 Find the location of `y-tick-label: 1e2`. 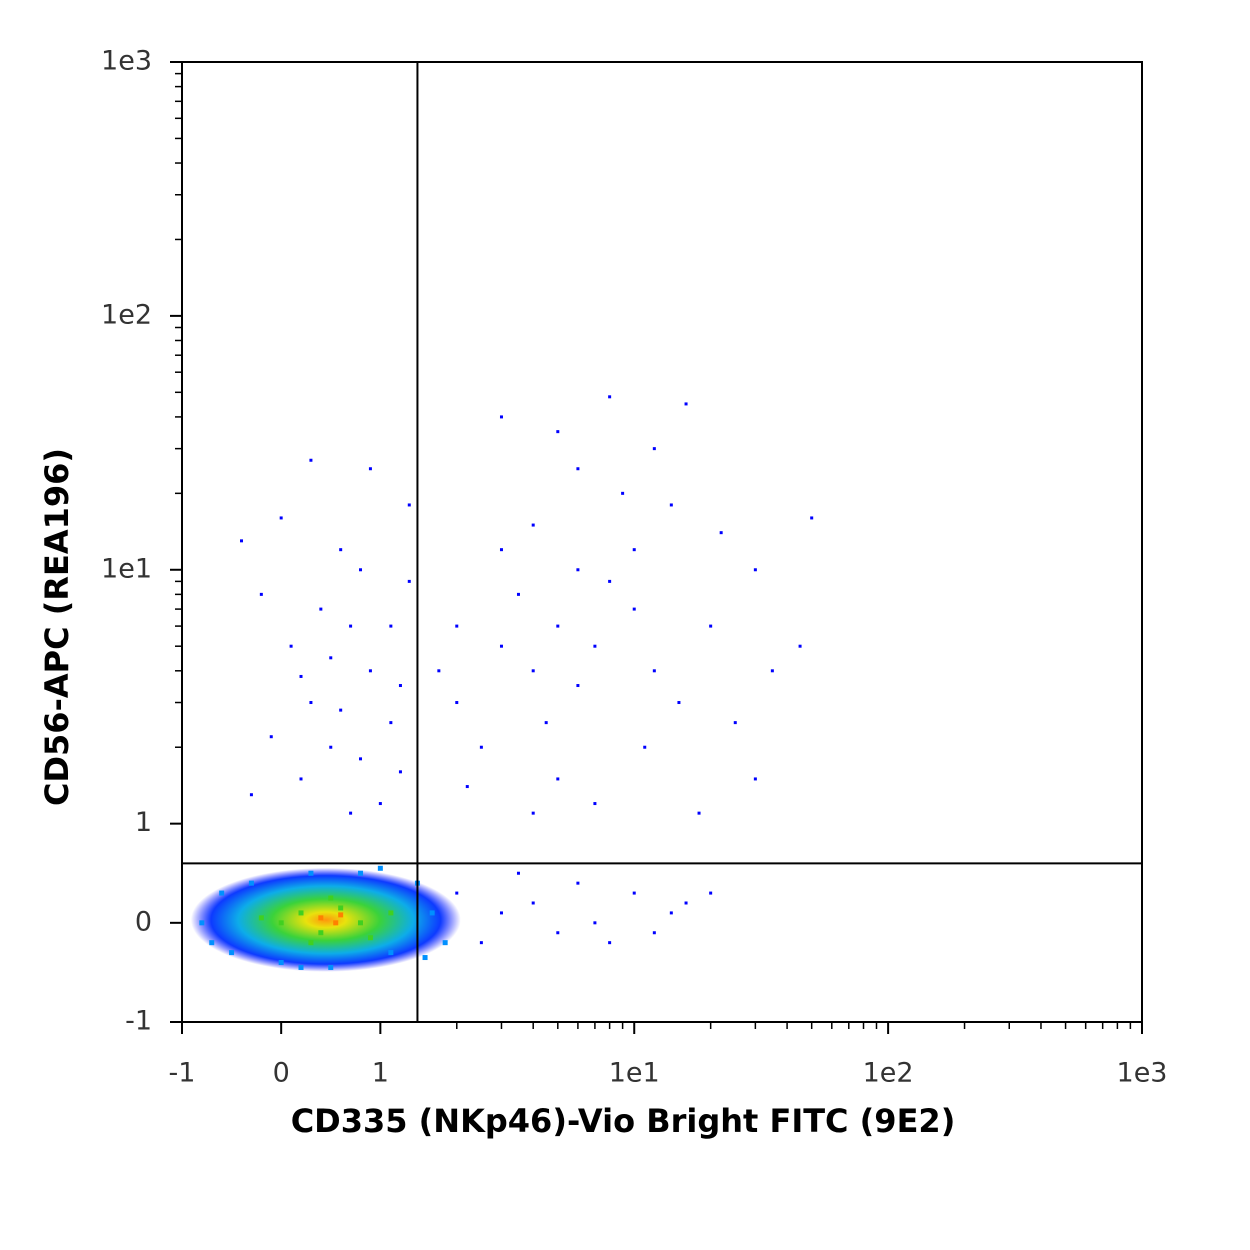

y-tick-label: 1e2 is located at coordinates (126, 314).